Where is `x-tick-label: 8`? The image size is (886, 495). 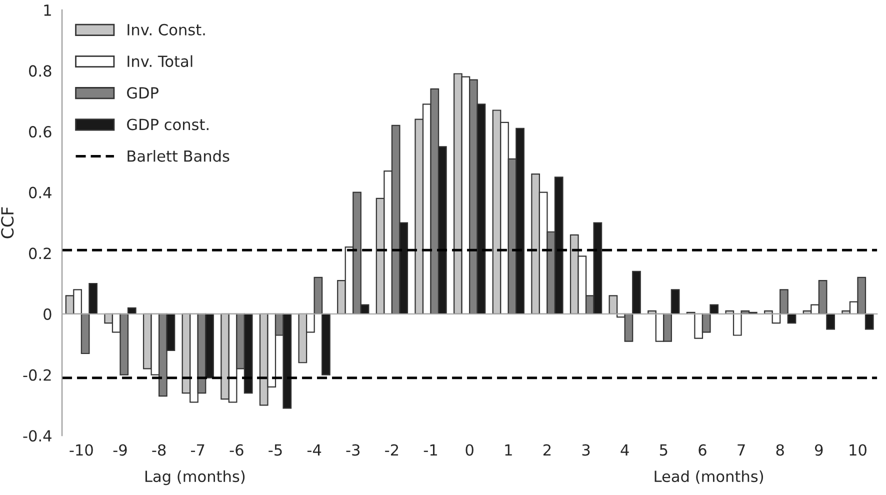 x-tick-label: 8 is located at coordinates (780, 450).